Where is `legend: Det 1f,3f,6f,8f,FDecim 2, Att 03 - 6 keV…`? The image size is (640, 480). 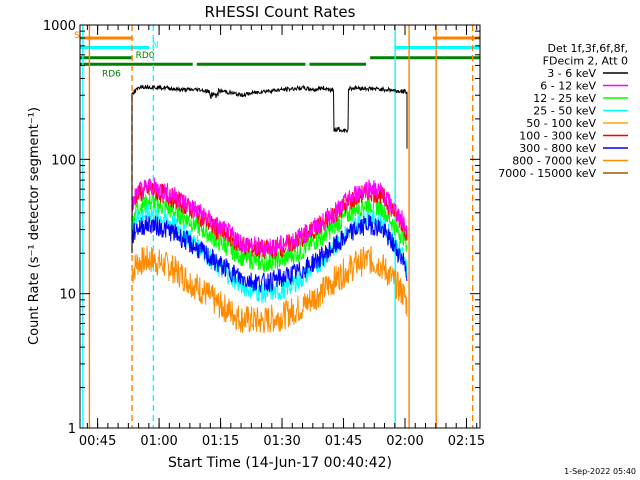 legend: Det 1f,3f,6f,8f,FDecim 2, Att 03 - 6 keV… is located at coordinates (563, 111).